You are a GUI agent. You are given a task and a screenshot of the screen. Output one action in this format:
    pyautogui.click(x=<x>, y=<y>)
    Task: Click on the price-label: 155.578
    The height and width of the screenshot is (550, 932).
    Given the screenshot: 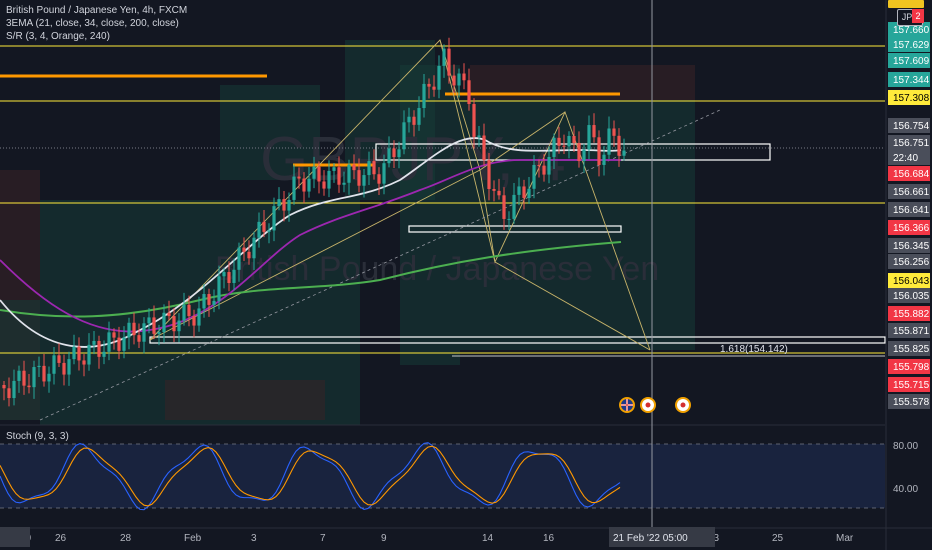 What is the action you would take?
    pyautogui.click(x=911, y=402)
    